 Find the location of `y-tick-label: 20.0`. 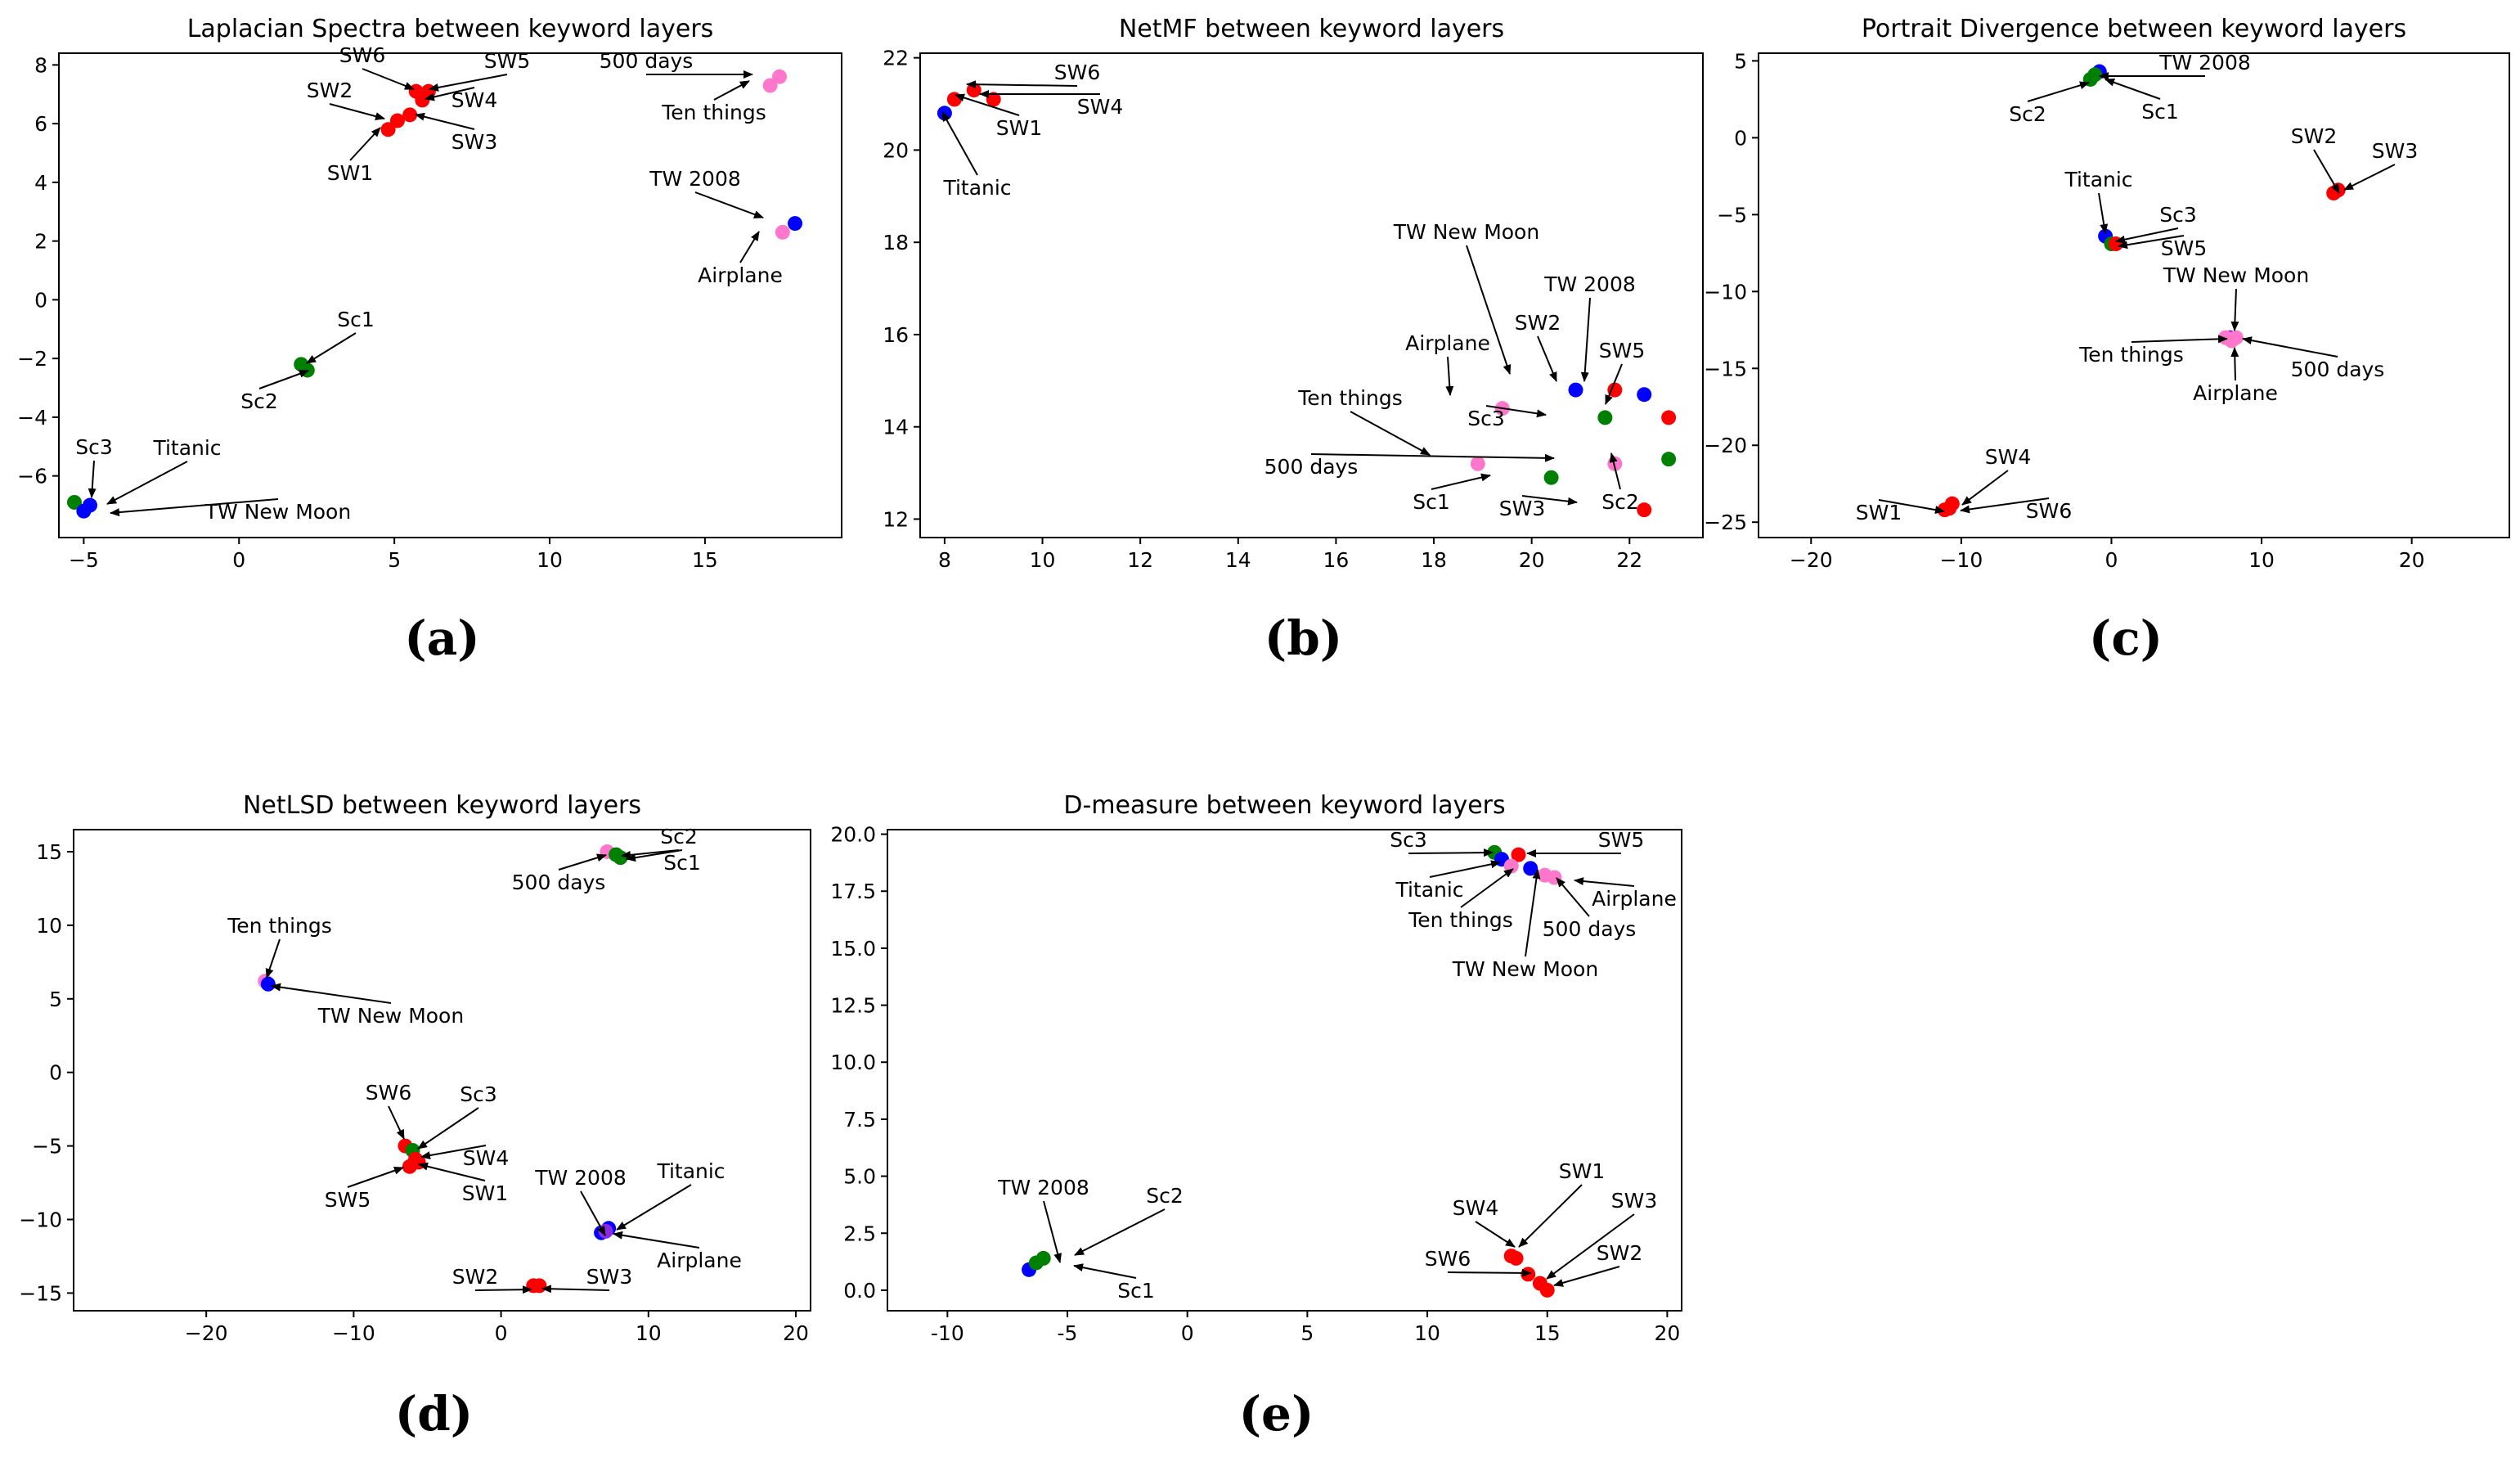

y-tick-label: 20.0 is located at coordinates (853, 835).